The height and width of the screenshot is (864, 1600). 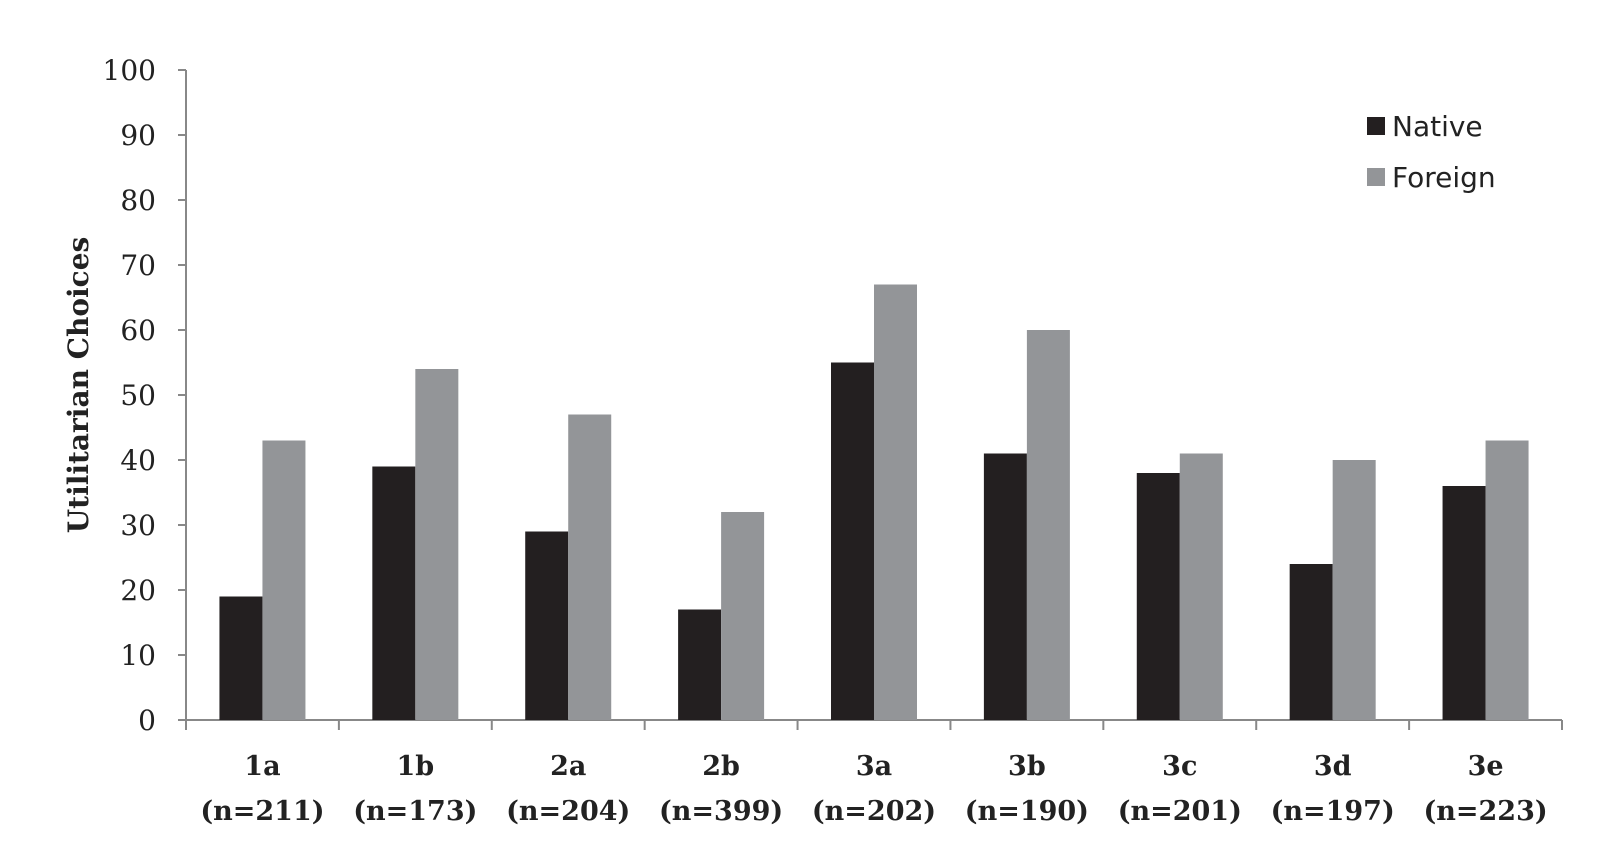 What do you see at coordinates (129, 70) in the screenshot?
I see `y-tick-label: 100` at bounding box center [129, 70].